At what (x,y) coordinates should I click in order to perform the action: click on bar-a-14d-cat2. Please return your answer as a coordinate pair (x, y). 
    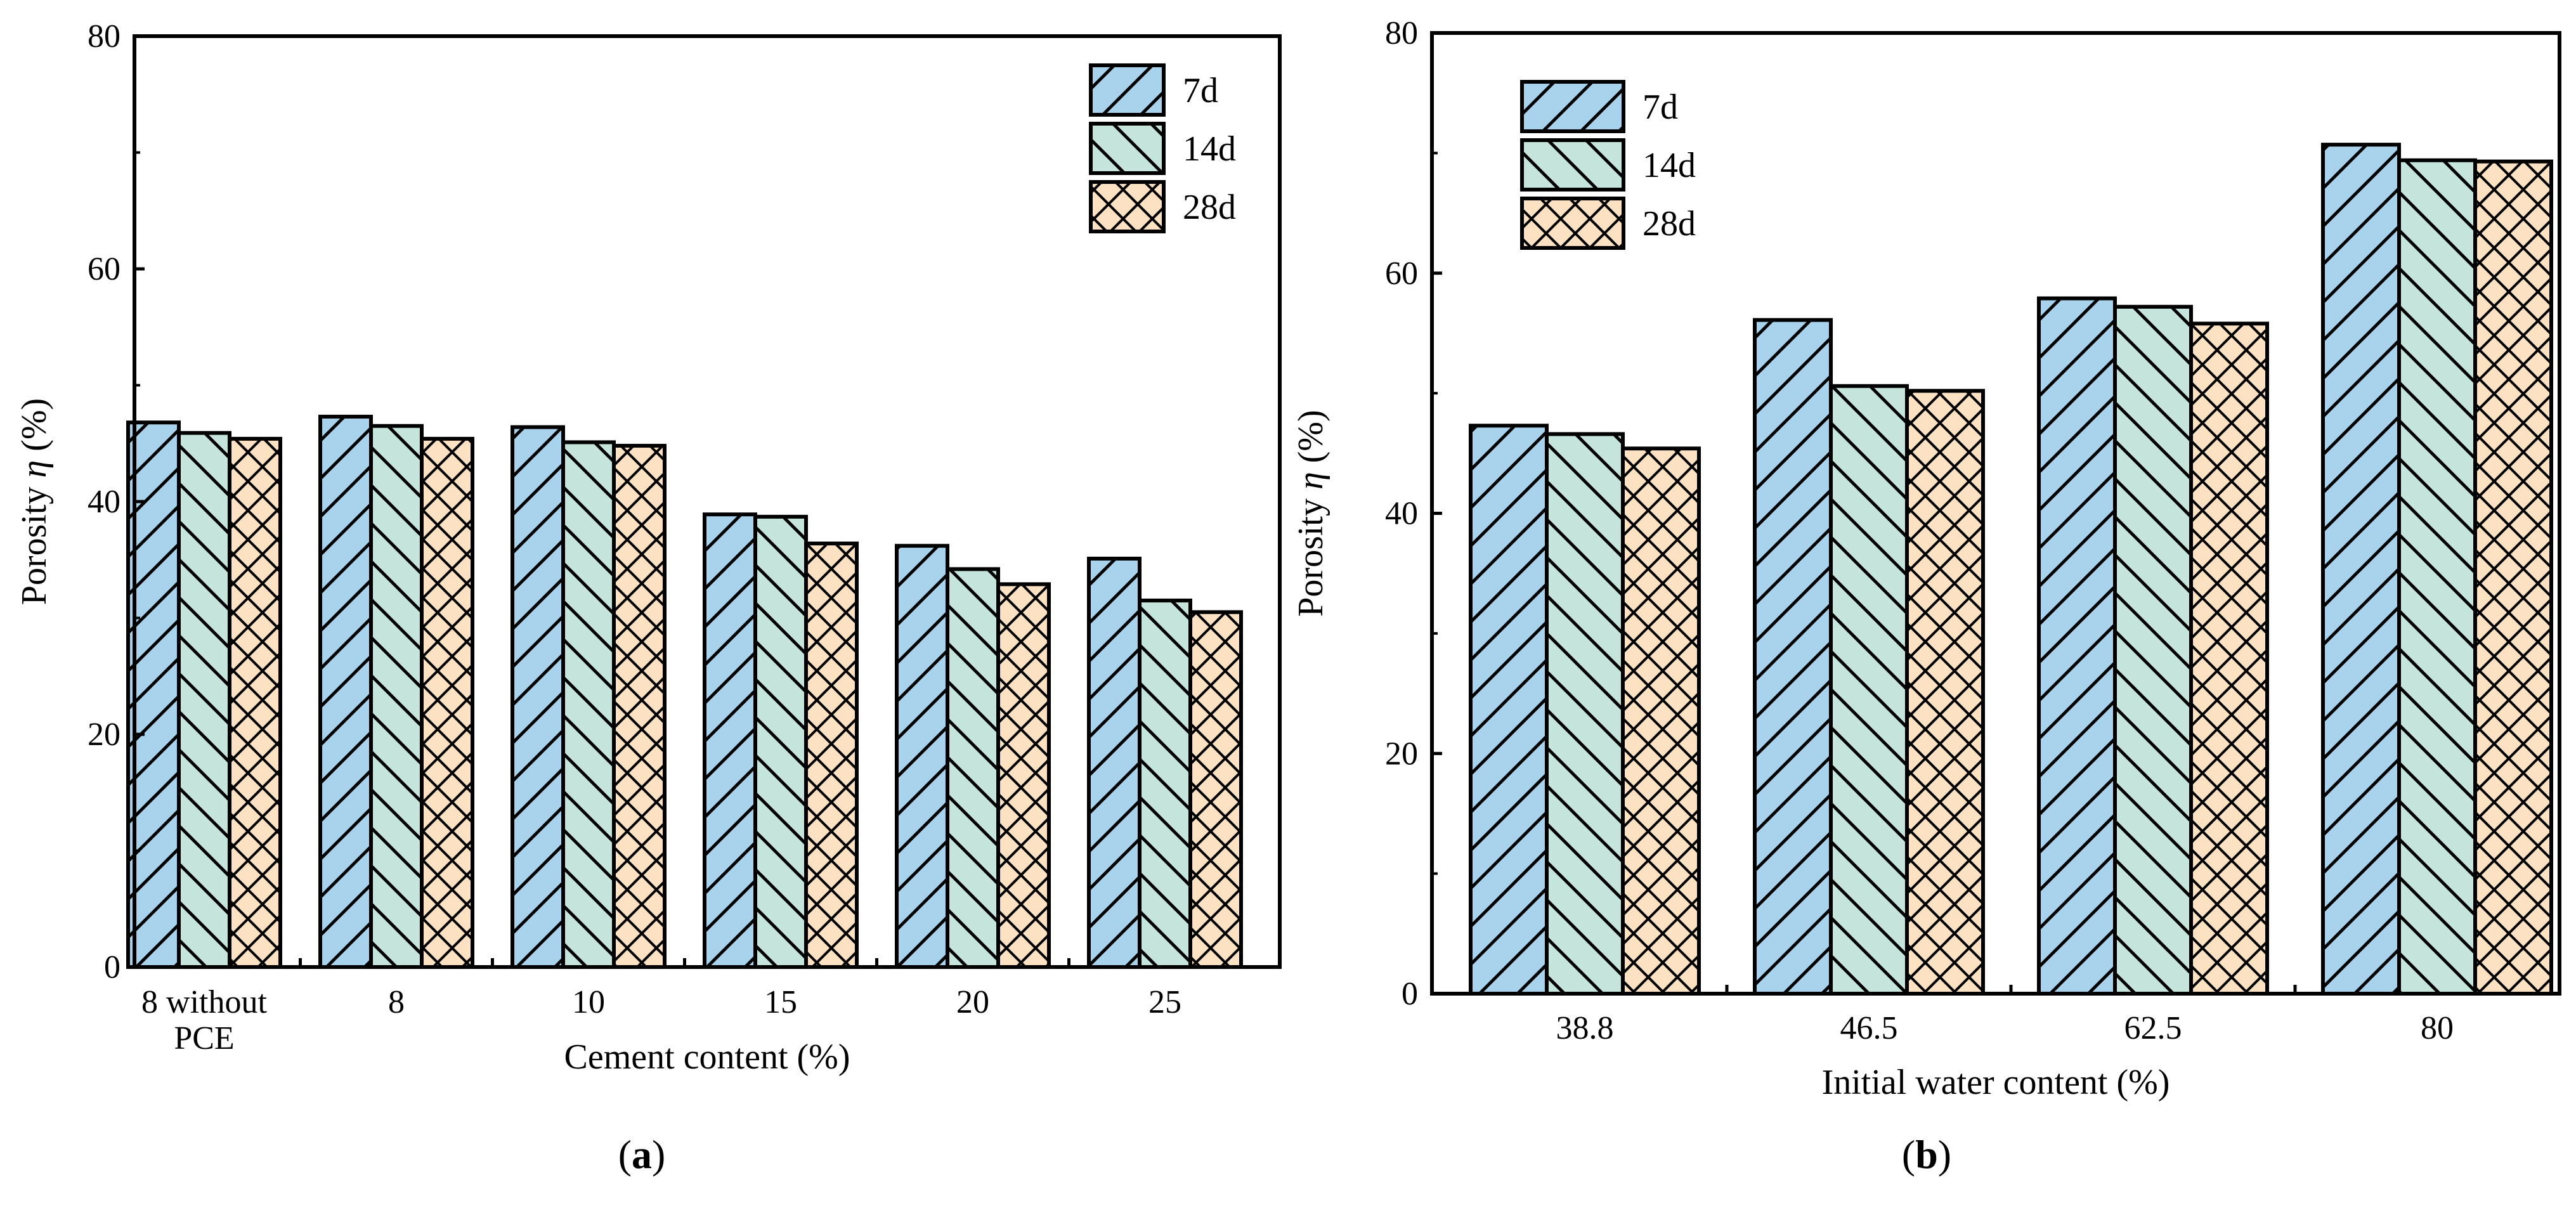
    Looking at the image, I should click on (588, 705).